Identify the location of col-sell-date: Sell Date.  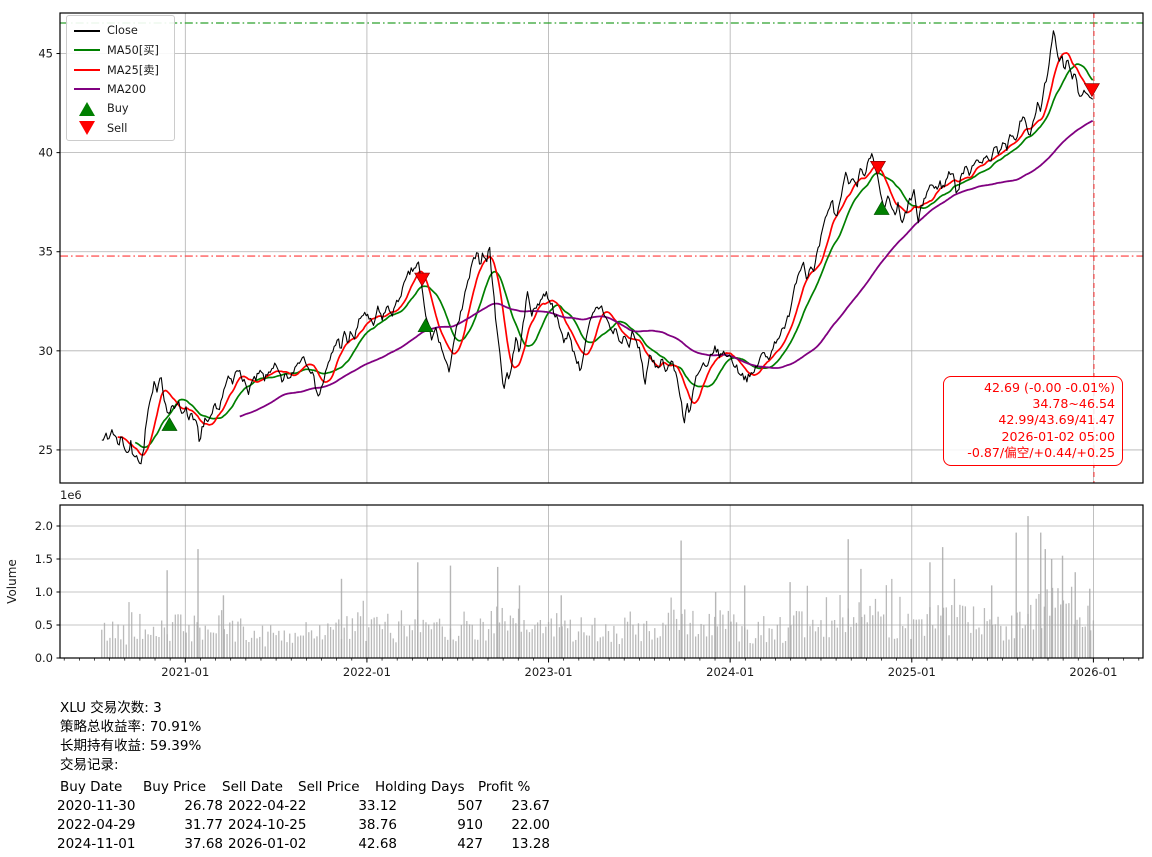
(252, 787).